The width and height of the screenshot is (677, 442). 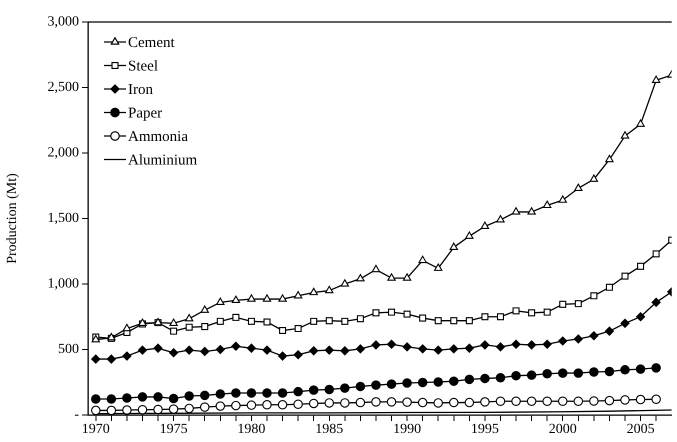 What do you see at coordinates (63, 218) in the screenshot?
I see `y-tick-label: 1,500` at bounding box center [63, 218].